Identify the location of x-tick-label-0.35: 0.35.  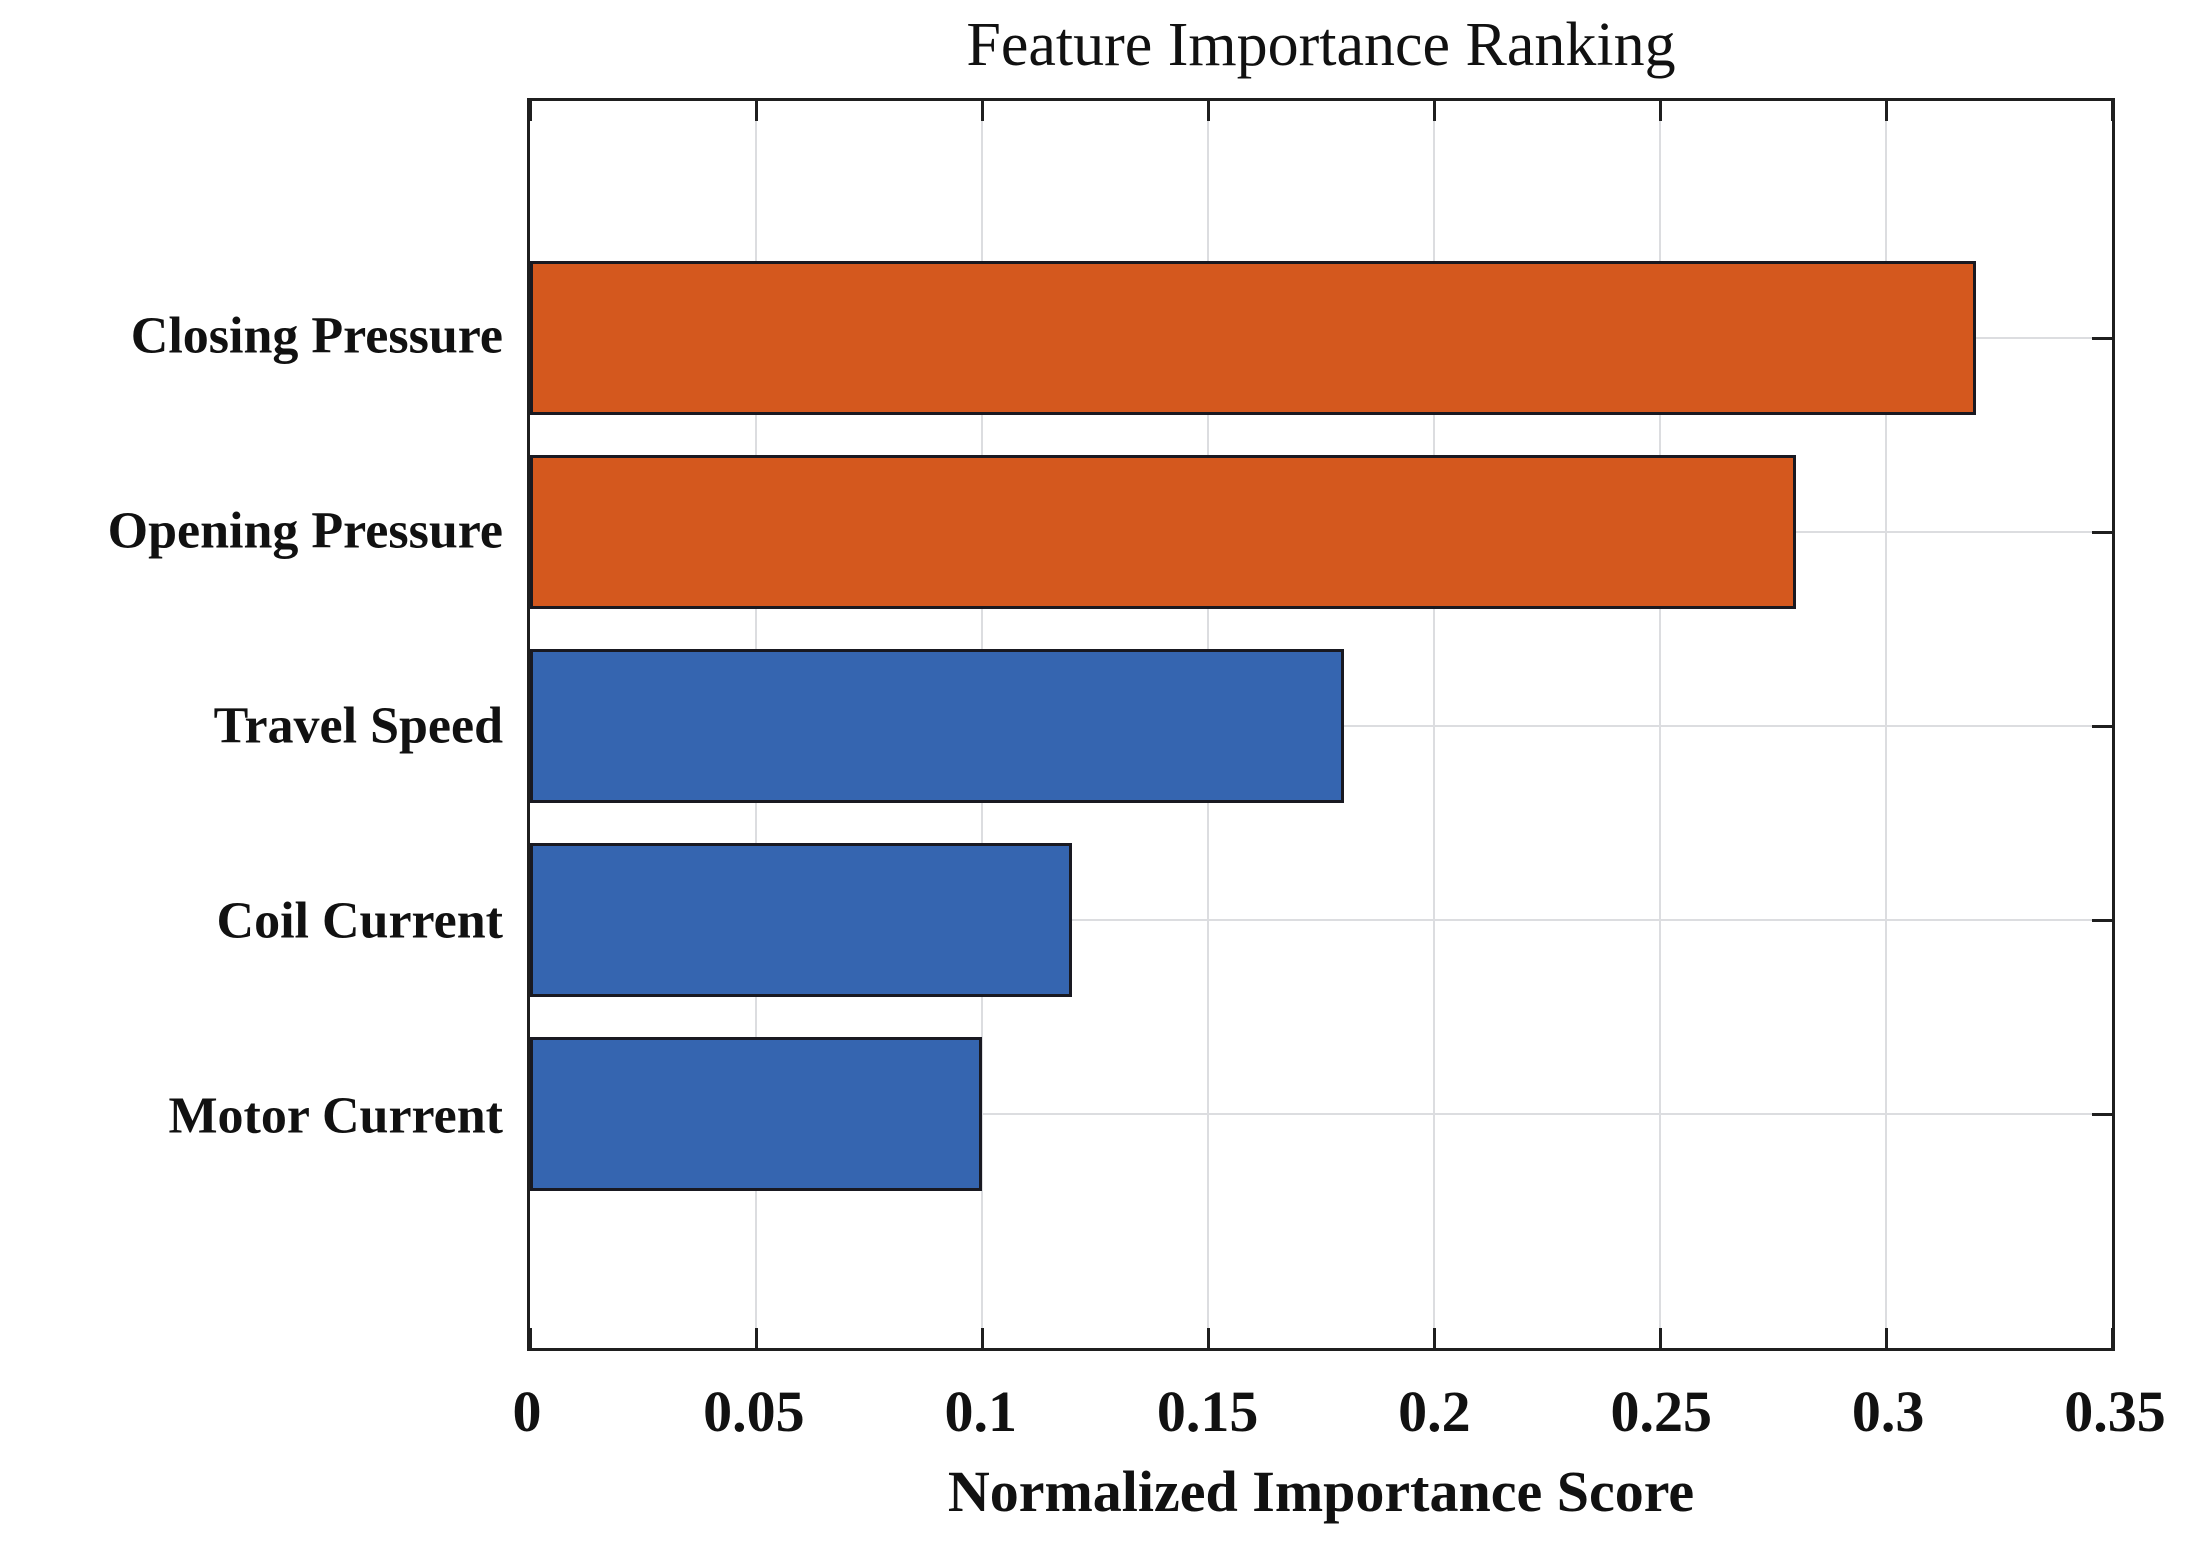
(2115, 1411).